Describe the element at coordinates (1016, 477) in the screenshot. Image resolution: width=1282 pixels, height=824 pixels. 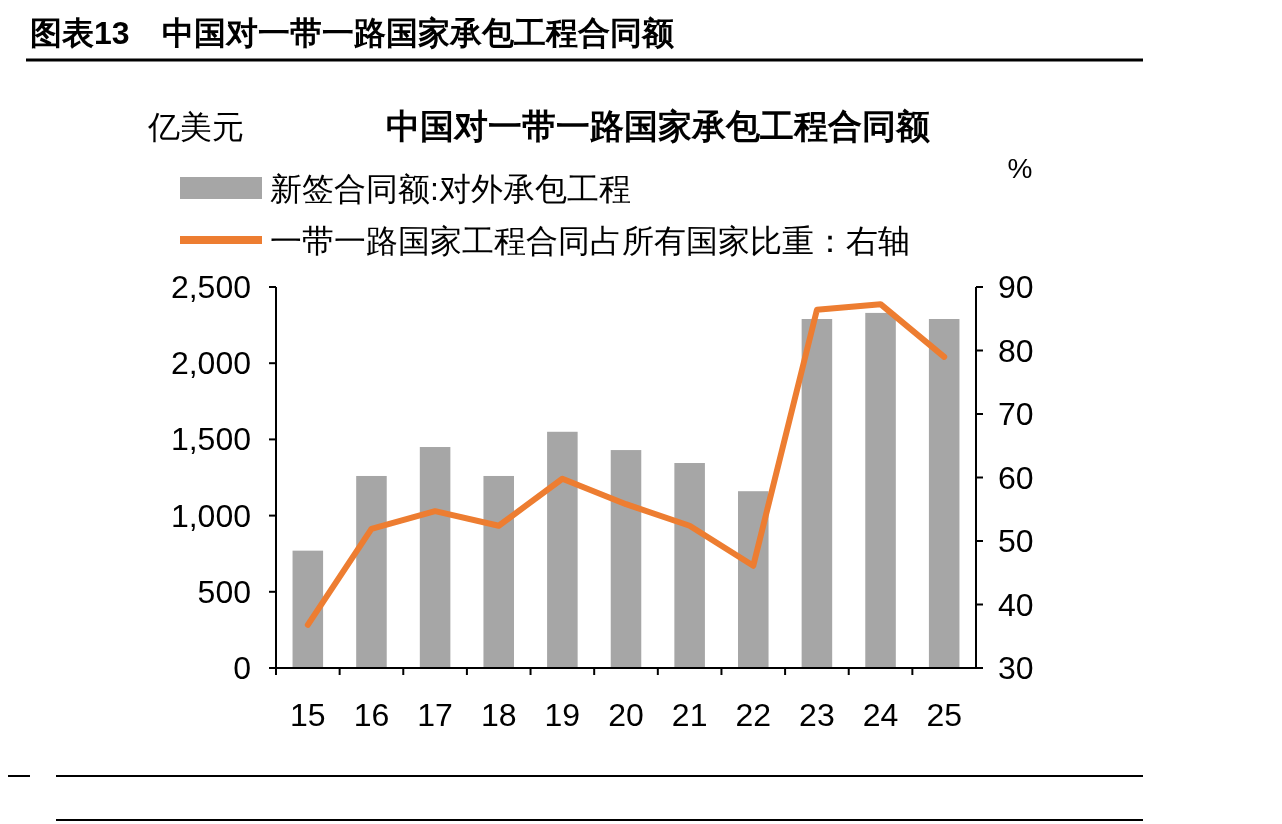
I see `y2-tick-label: 60` at that location.